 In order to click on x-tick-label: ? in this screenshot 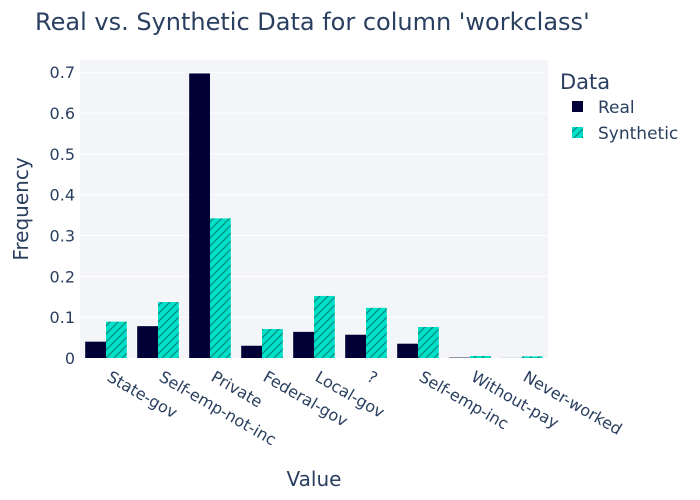, I will do `click(372, 377)`.